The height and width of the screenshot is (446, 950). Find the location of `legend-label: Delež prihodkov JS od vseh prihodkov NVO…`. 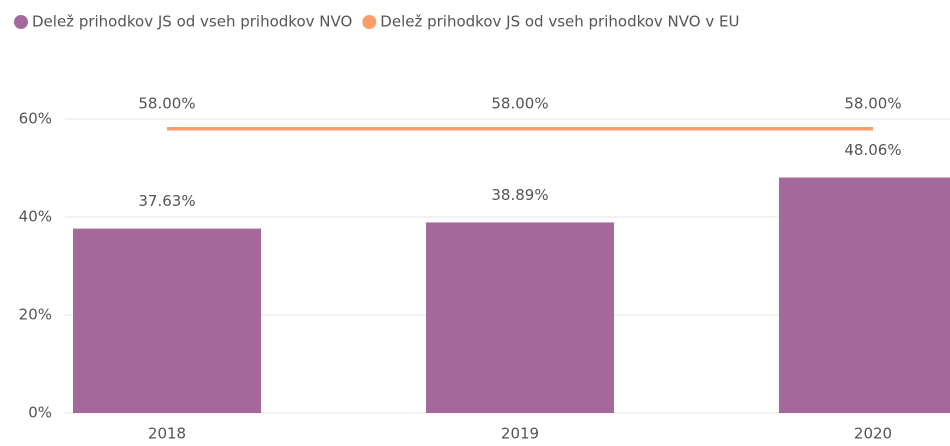

legend-label: Delež prihodkov JS od vseh prihodkov NVO… is located at coordinates (559, 22).